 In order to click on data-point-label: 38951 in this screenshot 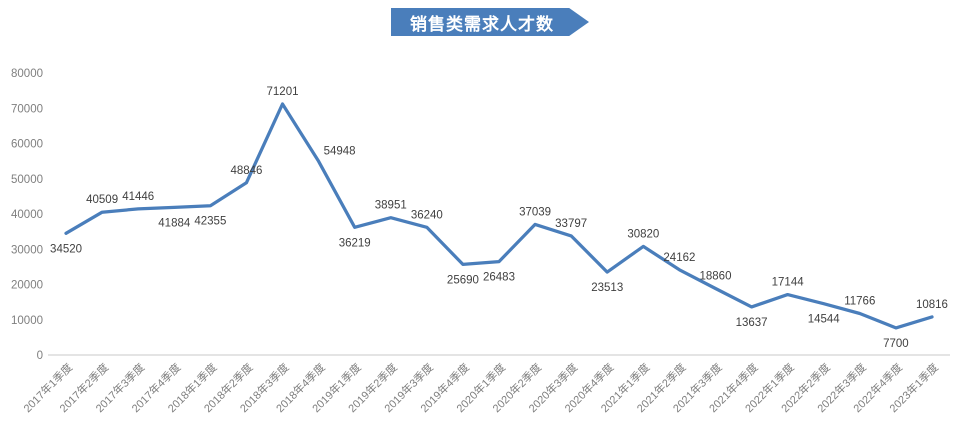, I will do `click(391, 206)`.